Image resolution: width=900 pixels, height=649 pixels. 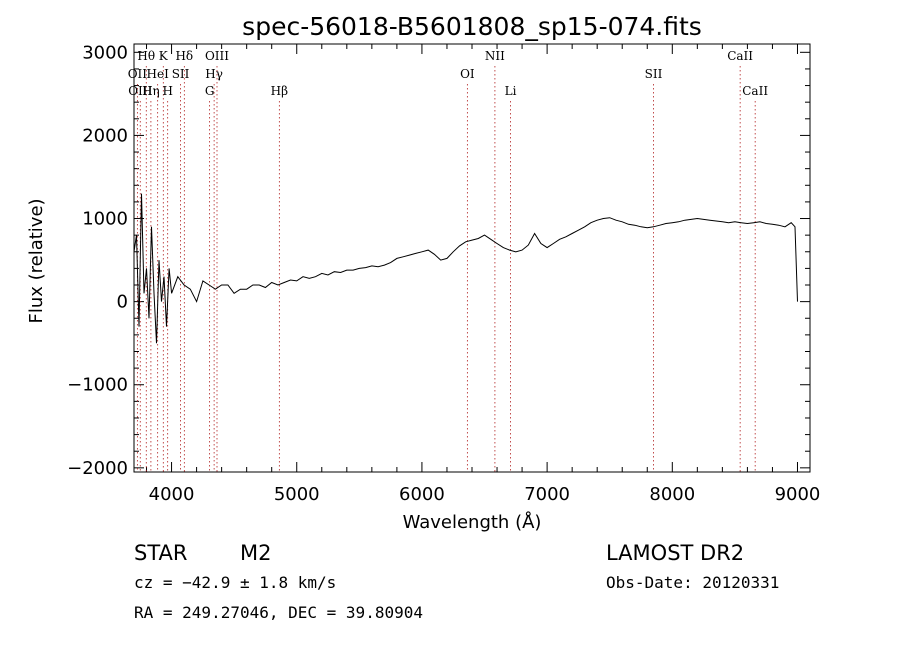 What do you see at coordinates (672, 494) in the screenshot?
I see `x-tick-label: 8000` at bounding box center [672, 494].